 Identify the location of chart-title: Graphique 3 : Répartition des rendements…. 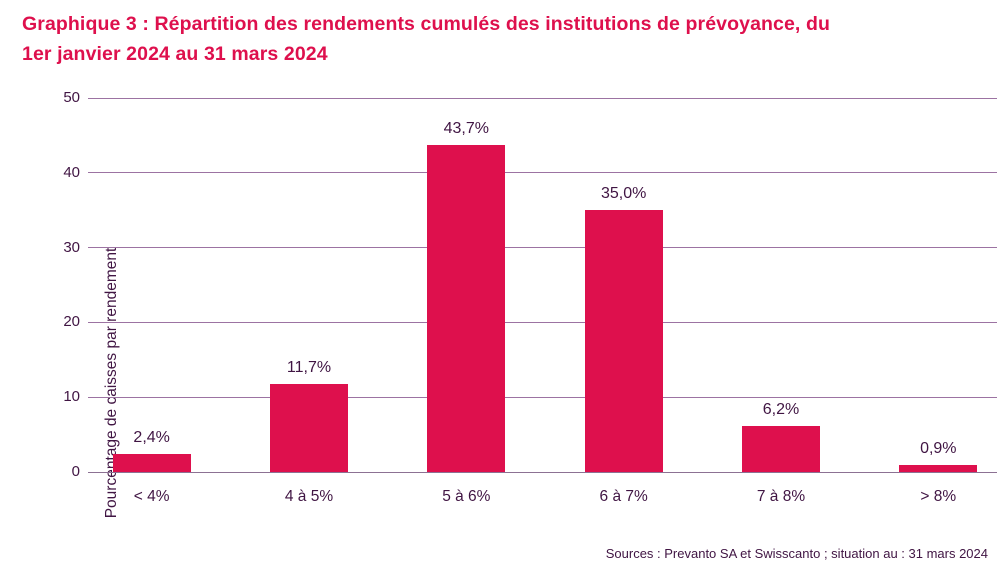
(502, 39).